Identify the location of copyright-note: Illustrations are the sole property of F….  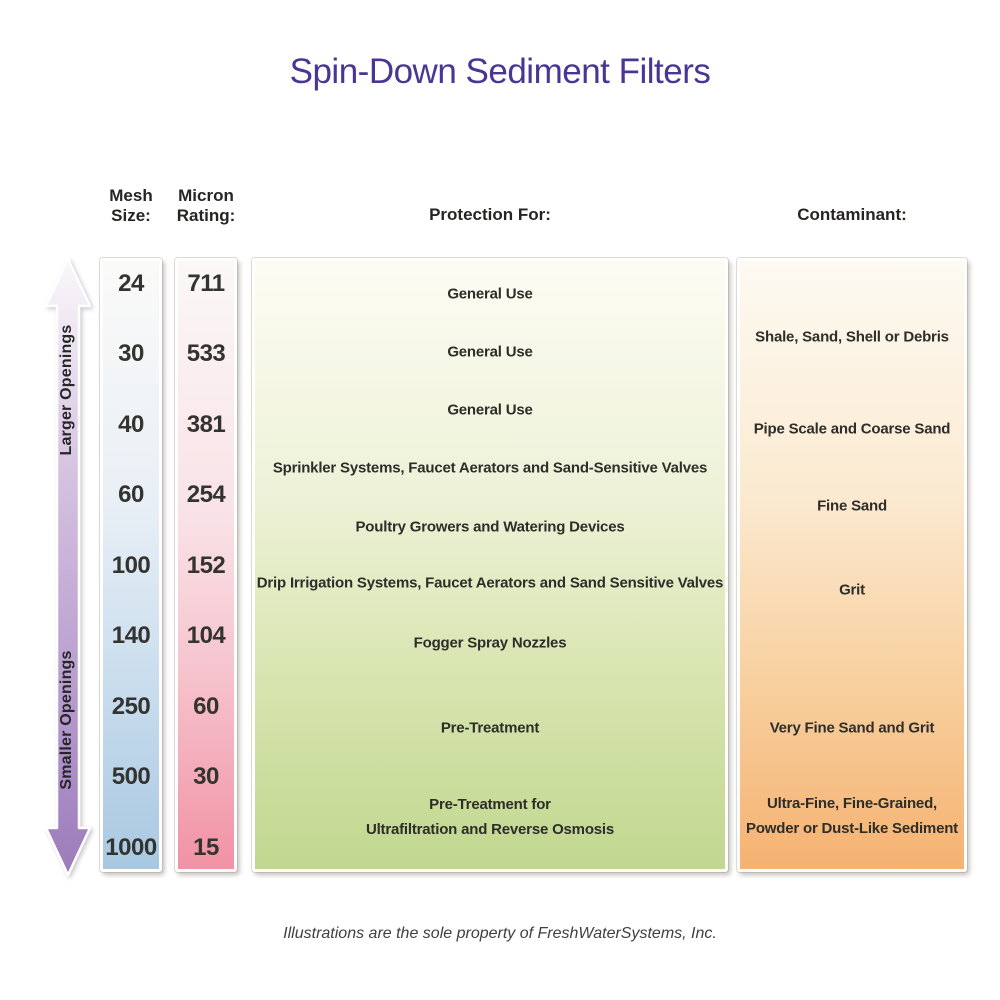
(500, 933).